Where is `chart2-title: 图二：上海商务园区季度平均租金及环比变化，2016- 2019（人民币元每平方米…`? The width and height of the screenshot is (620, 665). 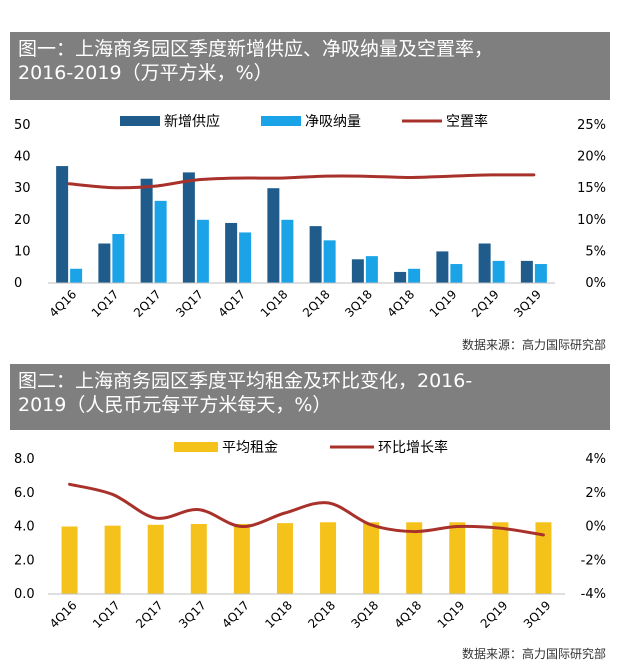 chart2-title: 图二：上海商务园区季度平均租金及环比变化，2016- 2019（人民币元每平方米… is located at coordinates (310, 397).